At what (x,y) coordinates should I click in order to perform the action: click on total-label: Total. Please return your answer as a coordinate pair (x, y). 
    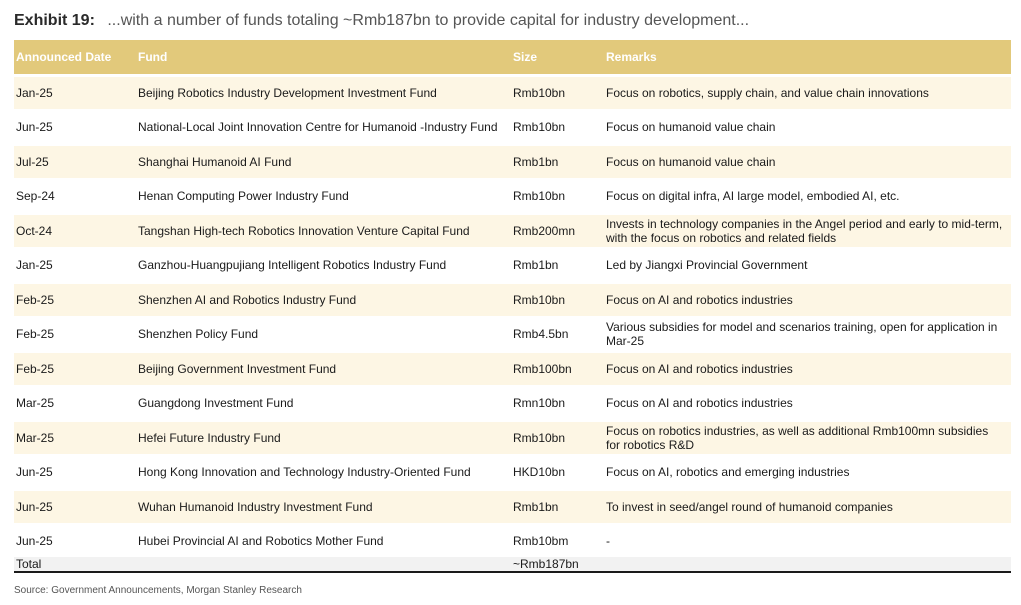
    Looking at the image, I should click on (29, 564).